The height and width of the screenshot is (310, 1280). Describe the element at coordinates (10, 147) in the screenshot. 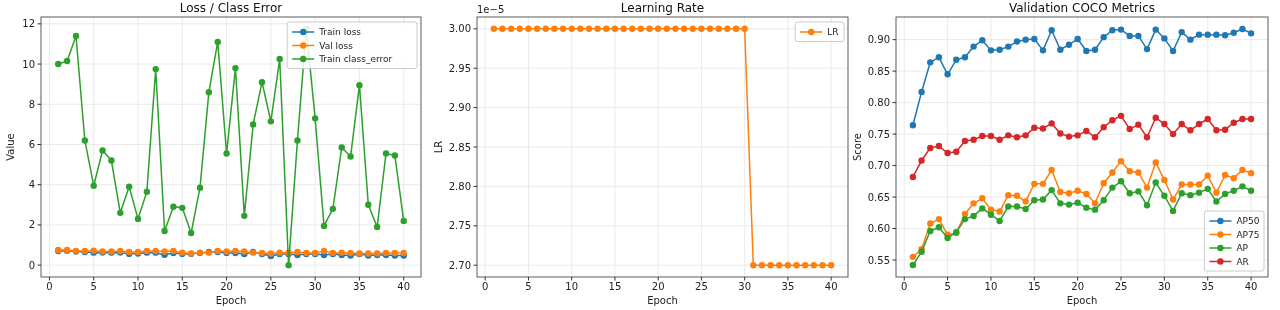

I see `y-axis-title: Value` at that location.